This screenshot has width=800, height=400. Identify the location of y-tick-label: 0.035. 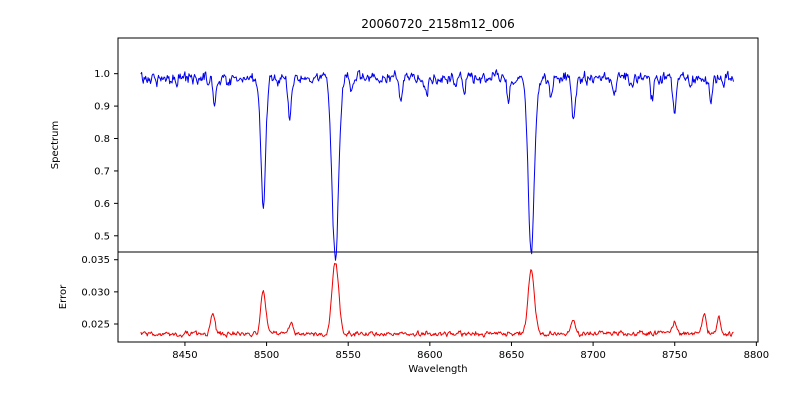
(95, 260).